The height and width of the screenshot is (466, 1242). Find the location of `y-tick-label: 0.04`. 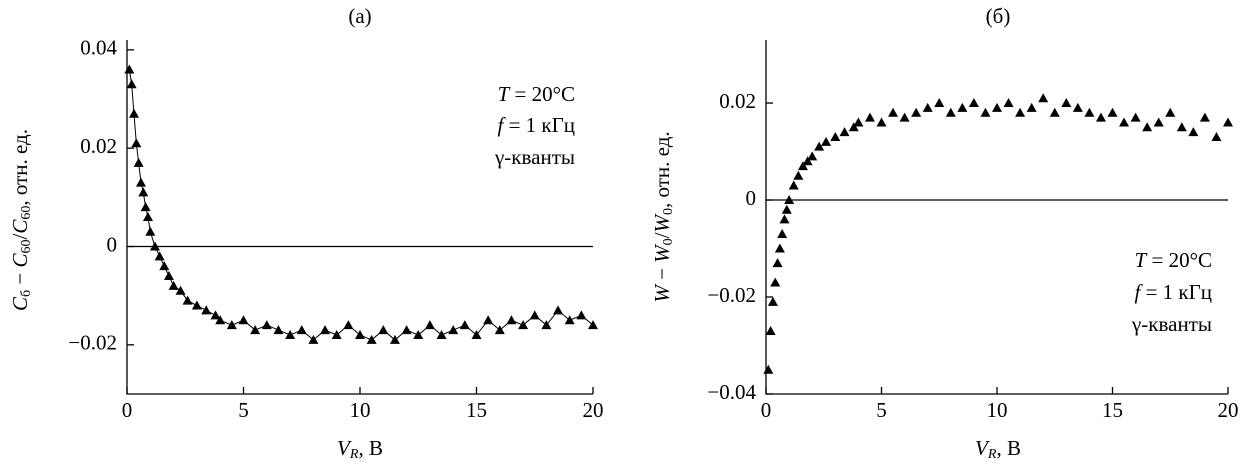

y-tick-label: 0.04 is located at coordinates (98, 48).